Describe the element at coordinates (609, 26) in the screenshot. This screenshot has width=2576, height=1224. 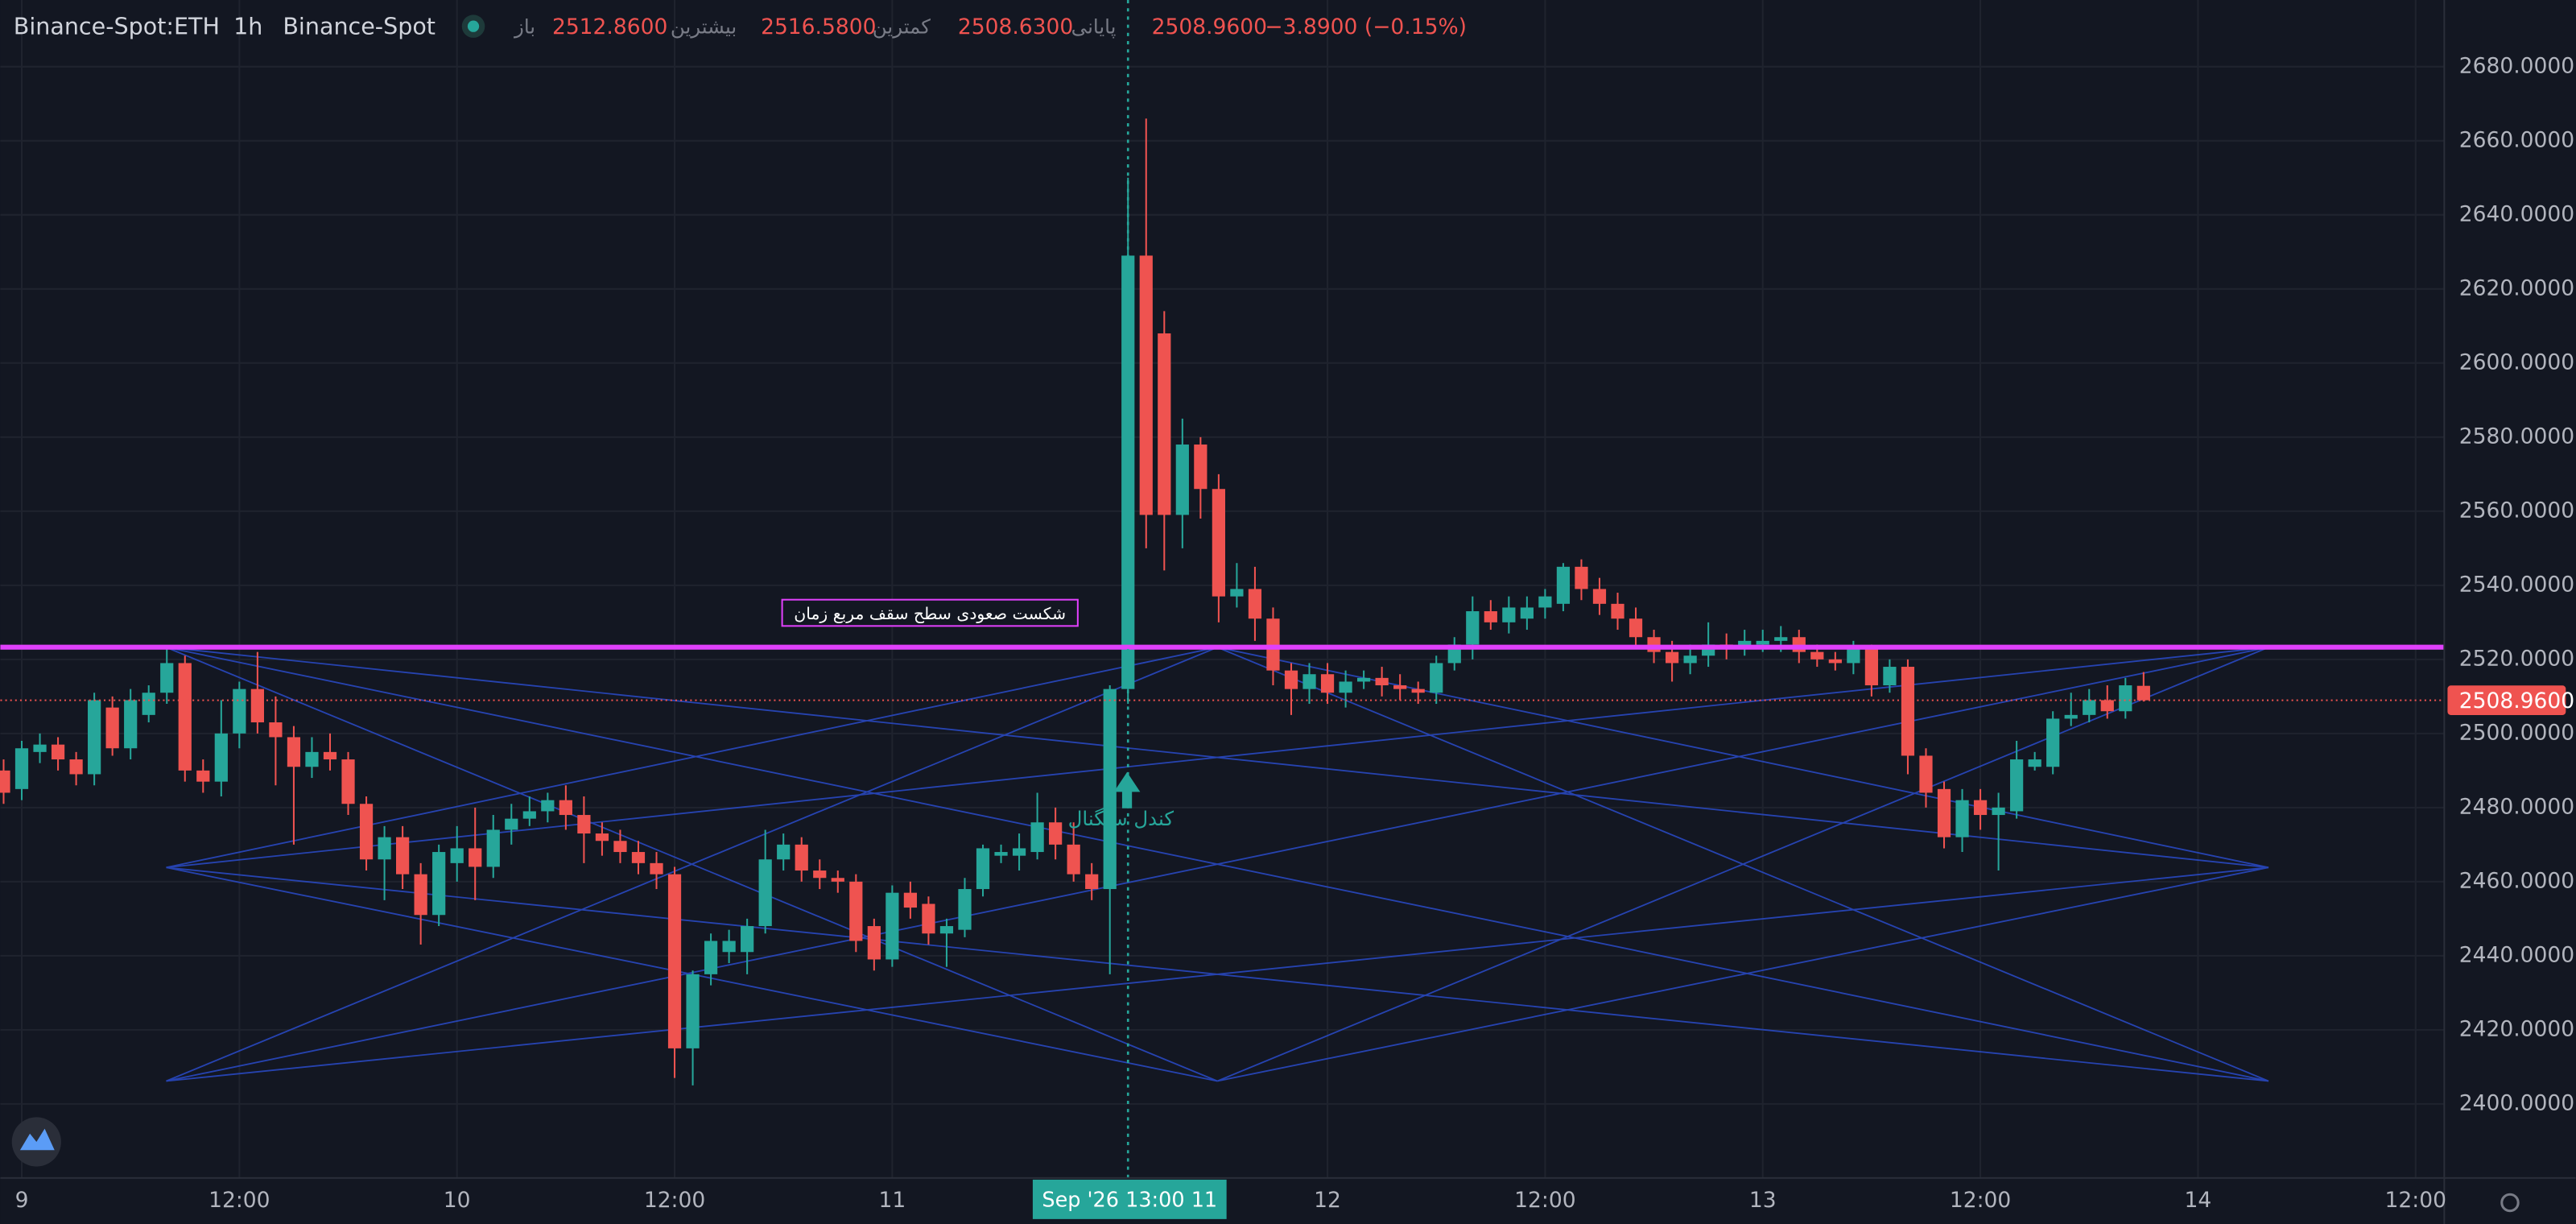
I see `open-value: 2512.8600` at that location.